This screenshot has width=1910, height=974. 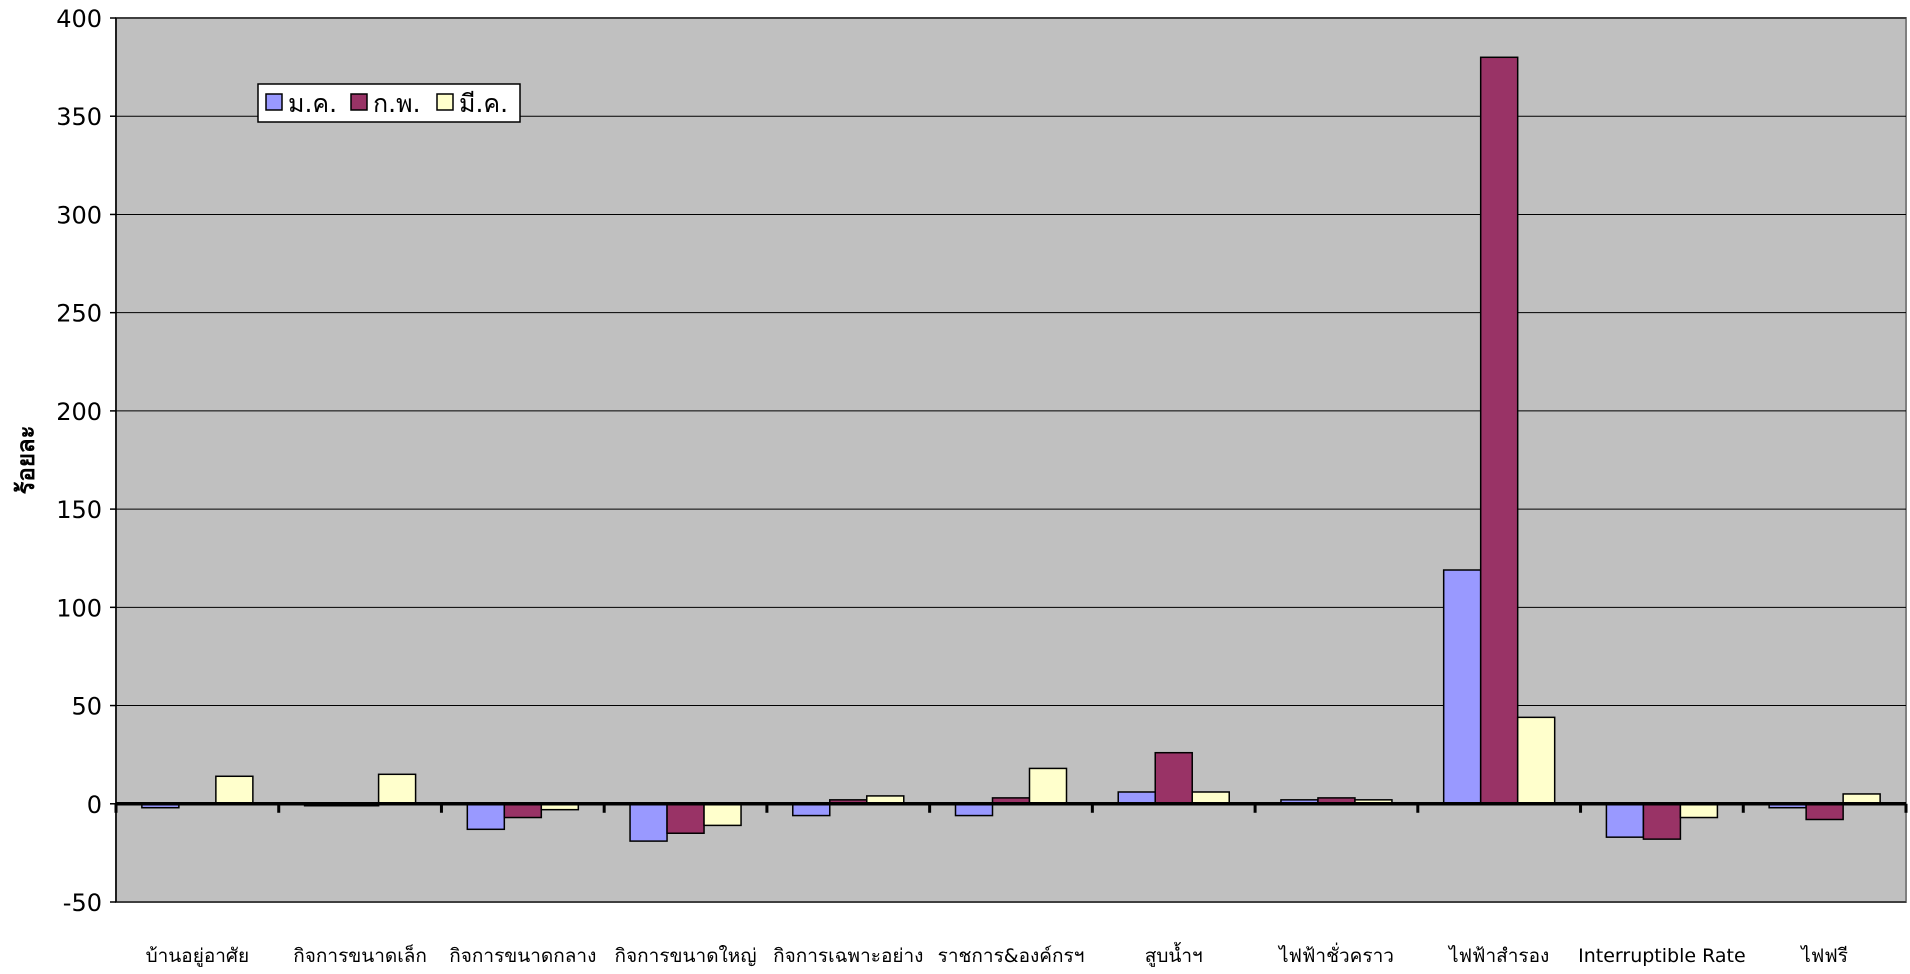 What do you see at coordinates (94, 805) in the screenshot?
I see `y-tick-label: 0` at bounding box center [94, 805].